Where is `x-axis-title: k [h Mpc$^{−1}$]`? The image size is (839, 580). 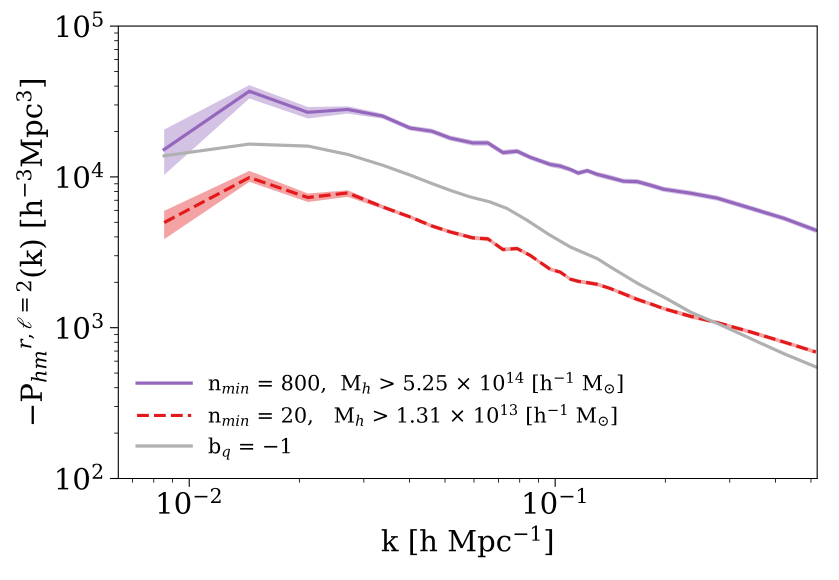 x-axis-title: k [h Mpc$^{−1}$] is located at coordinates (467, 541).